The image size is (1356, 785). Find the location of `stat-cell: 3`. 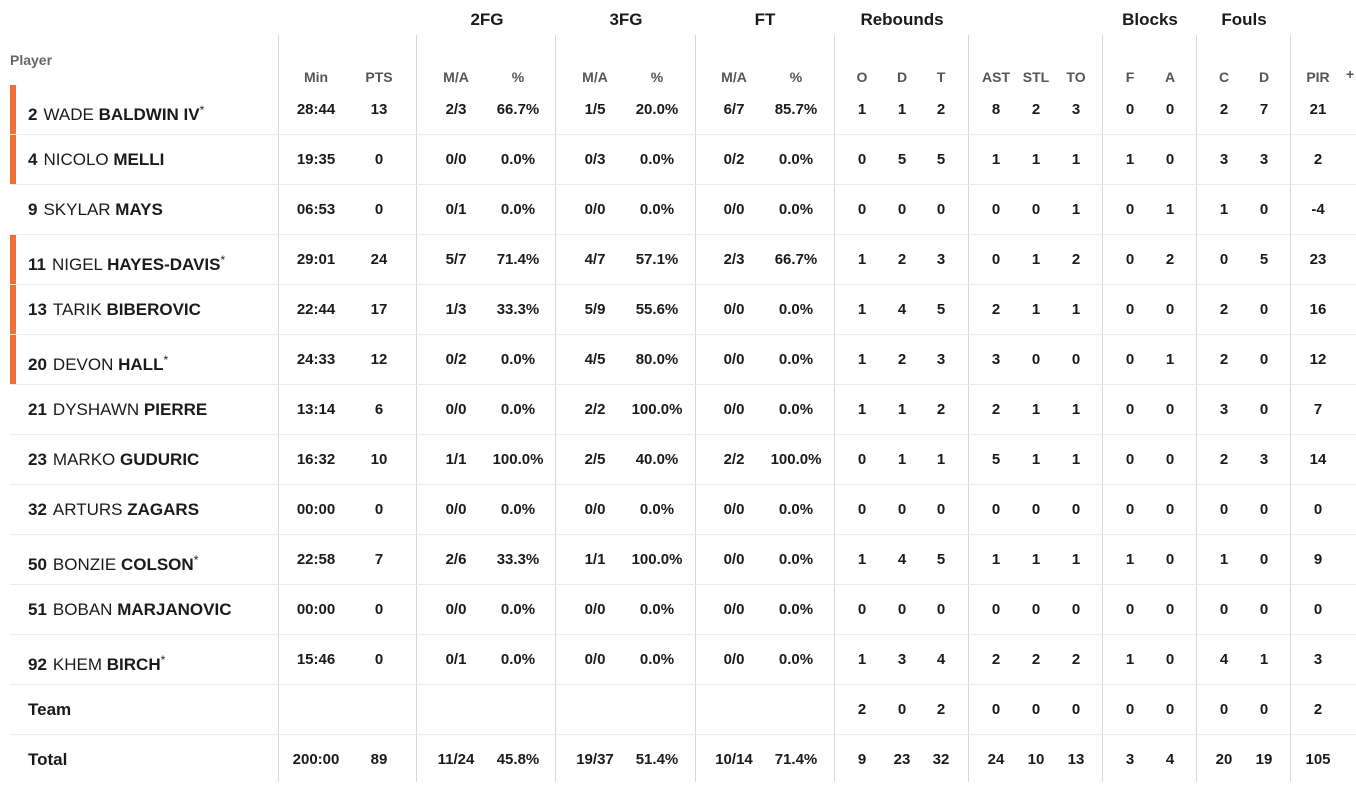

stat-cell: 3 is located at coordinates (902, 659).